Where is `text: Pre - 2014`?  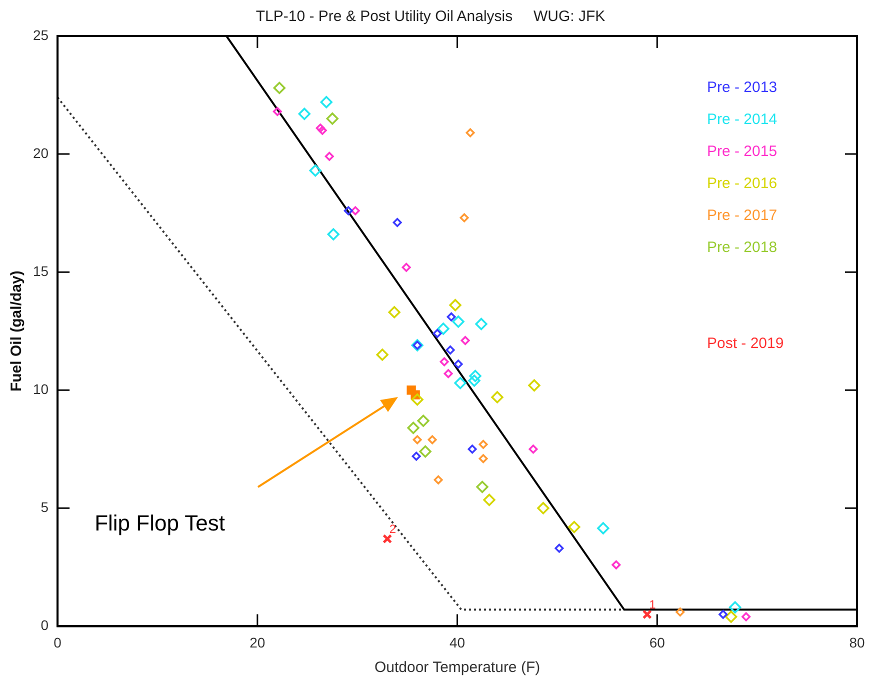
text: Pre - 2014 is located at coordinates (742, 119).